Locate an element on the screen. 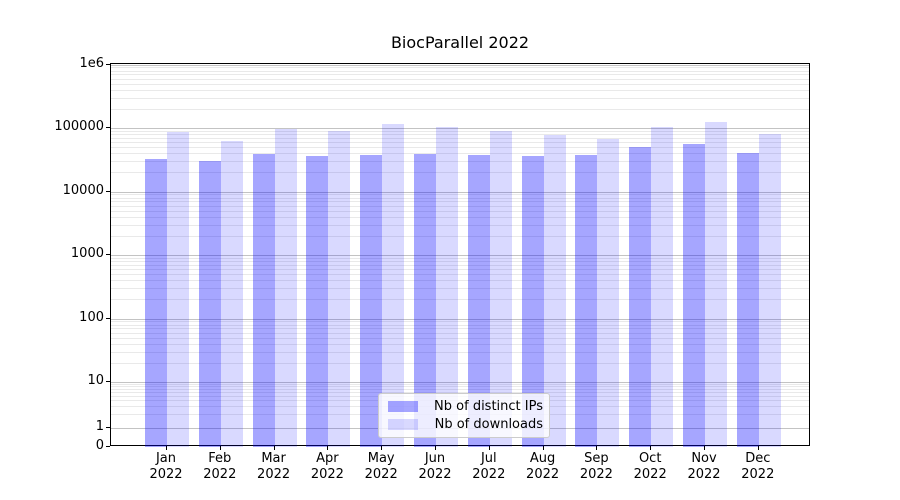 The width and height of the screenshot is (900, 500). x-tick-label: Jan 2022 is located at coordinates (166, 466).